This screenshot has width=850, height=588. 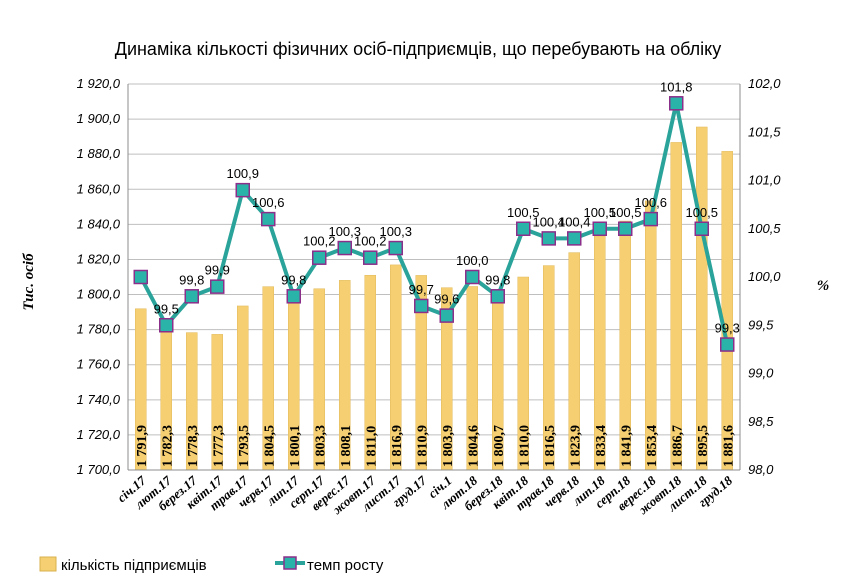 I want to click on point-value-label: 99,6, so click(x=446, y=299).